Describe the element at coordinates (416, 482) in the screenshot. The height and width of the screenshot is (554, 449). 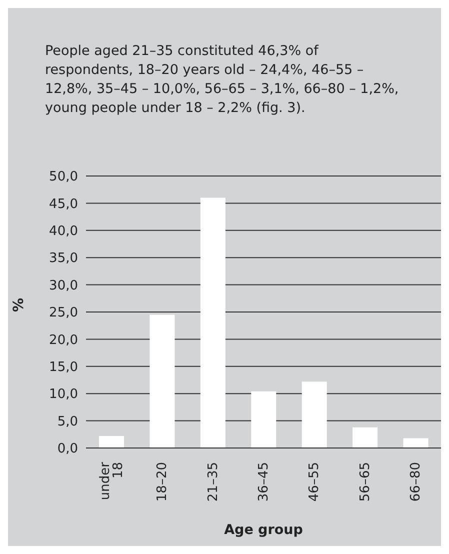
I see `x-tick-label: 66–80` at that location.